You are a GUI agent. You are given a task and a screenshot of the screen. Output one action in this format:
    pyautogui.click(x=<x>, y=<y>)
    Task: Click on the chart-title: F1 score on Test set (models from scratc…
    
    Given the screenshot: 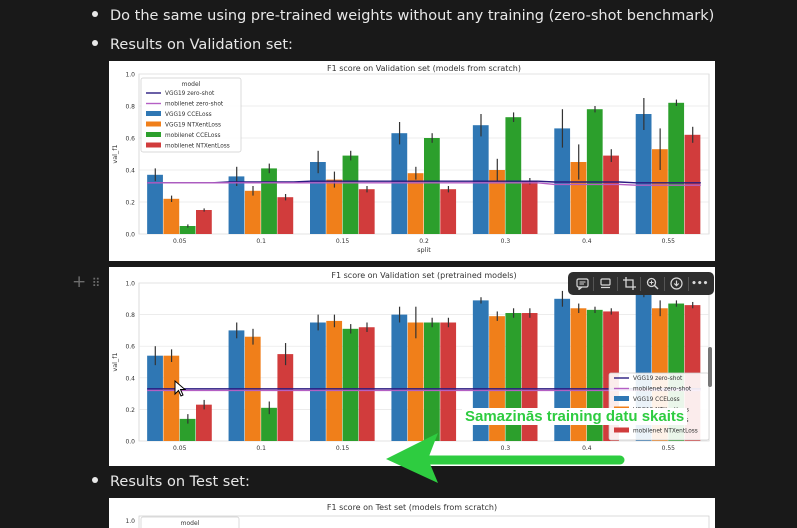 What is the action you would take?
    pyautogui.click(x=412, y=507)
    